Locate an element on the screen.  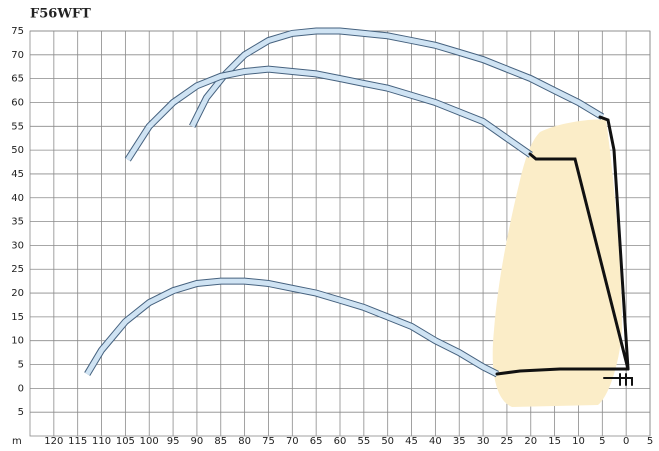
y-tick-label: 25 is located at coordinates (17, 269).